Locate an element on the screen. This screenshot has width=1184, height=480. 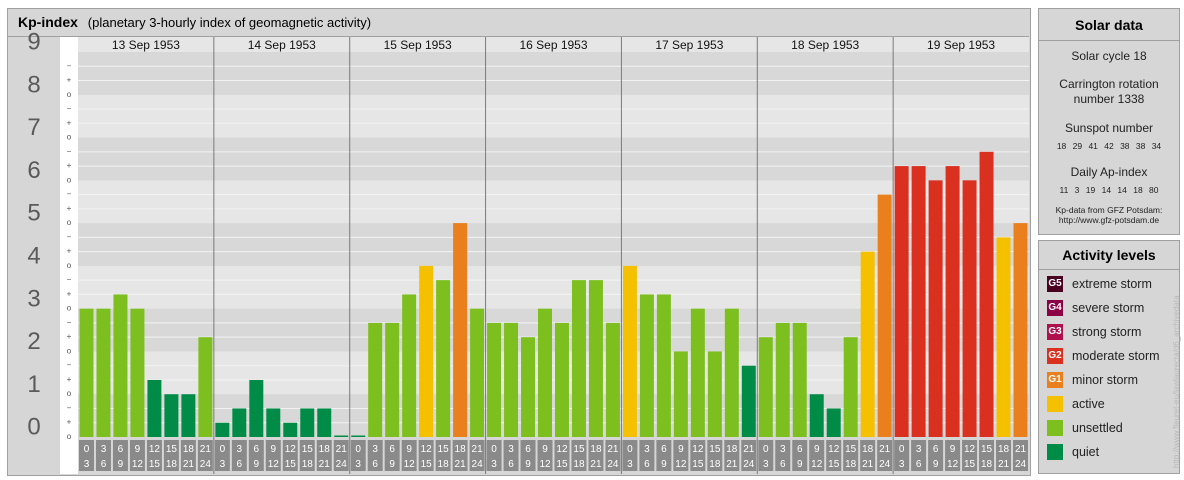
activity-level-item: G5 extreme storm is located at coordinates (1109, 284).